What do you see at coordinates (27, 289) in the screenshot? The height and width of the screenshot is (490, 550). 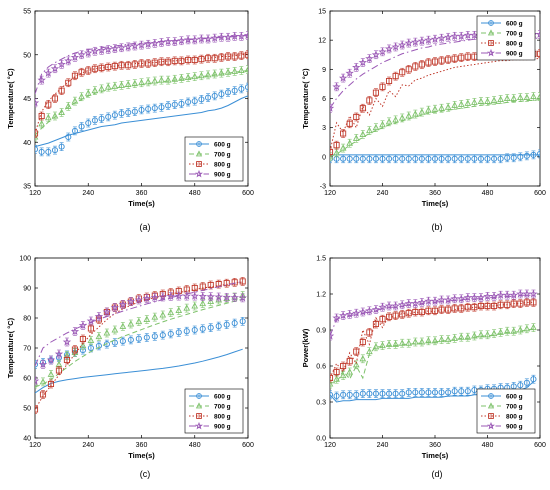 I see `y-tick-label: 90` at bounding box center [27, 289].